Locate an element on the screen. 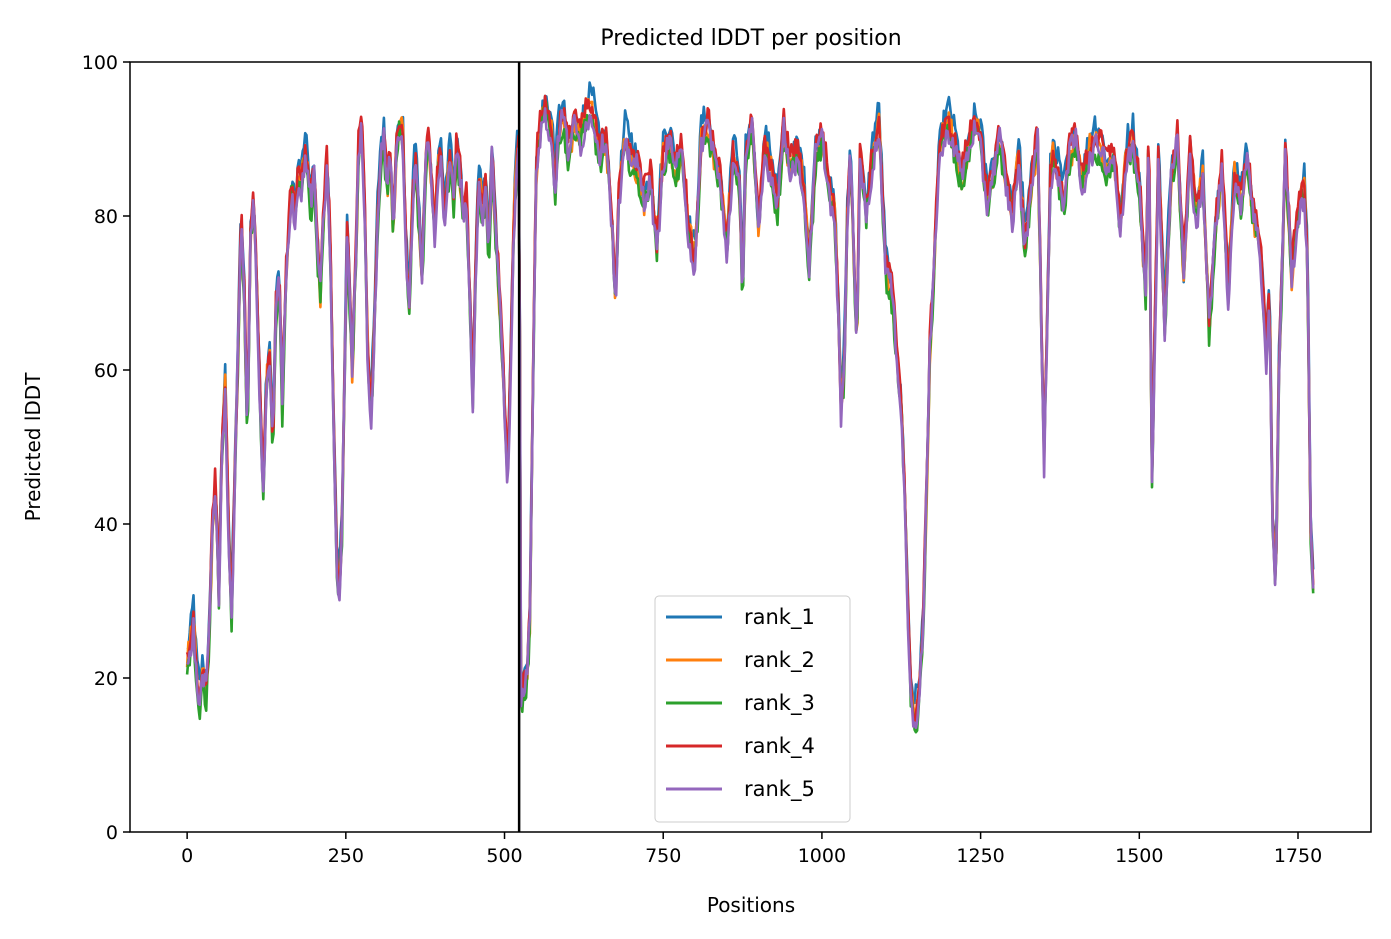  x-tick-label: 1500 is located at coordinates (1139, 856).